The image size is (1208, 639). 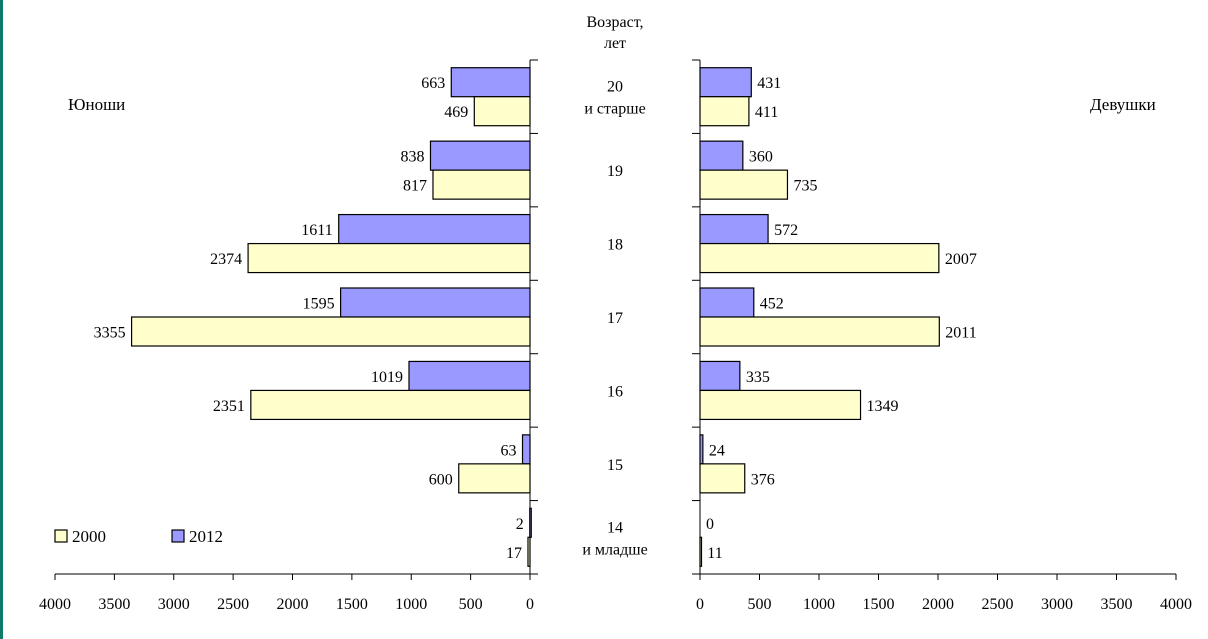 I want to click on left-panel-title: Юноши, so click(x=96, y=104).